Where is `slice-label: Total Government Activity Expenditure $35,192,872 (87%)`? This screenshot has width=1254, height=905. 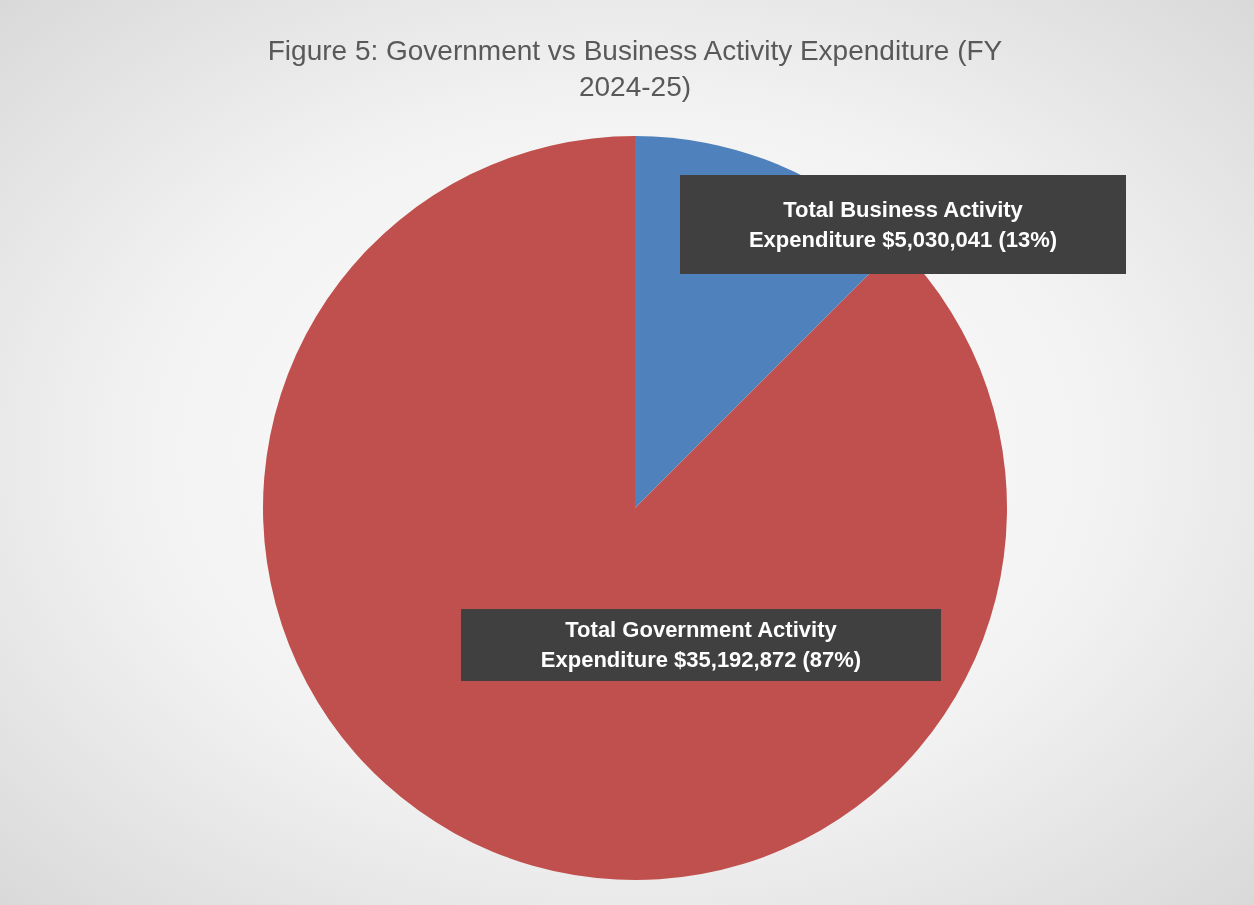
slice-label: Total Government Activity Expenditure $35,192,872 (87%) is located at coordinates (701, 644).